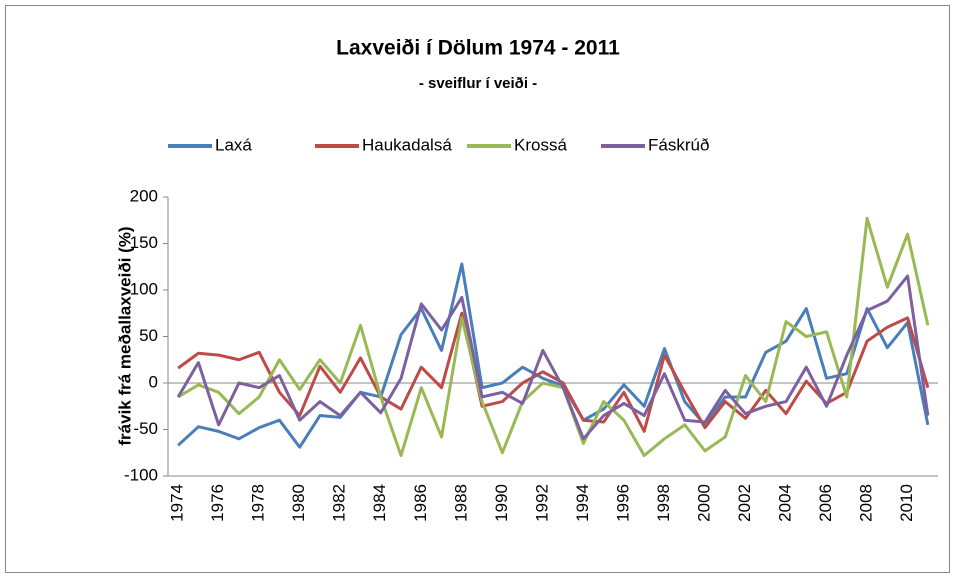  I want to click on chart-subtitle: - sveiflur í veiði -, so click(478, 83).